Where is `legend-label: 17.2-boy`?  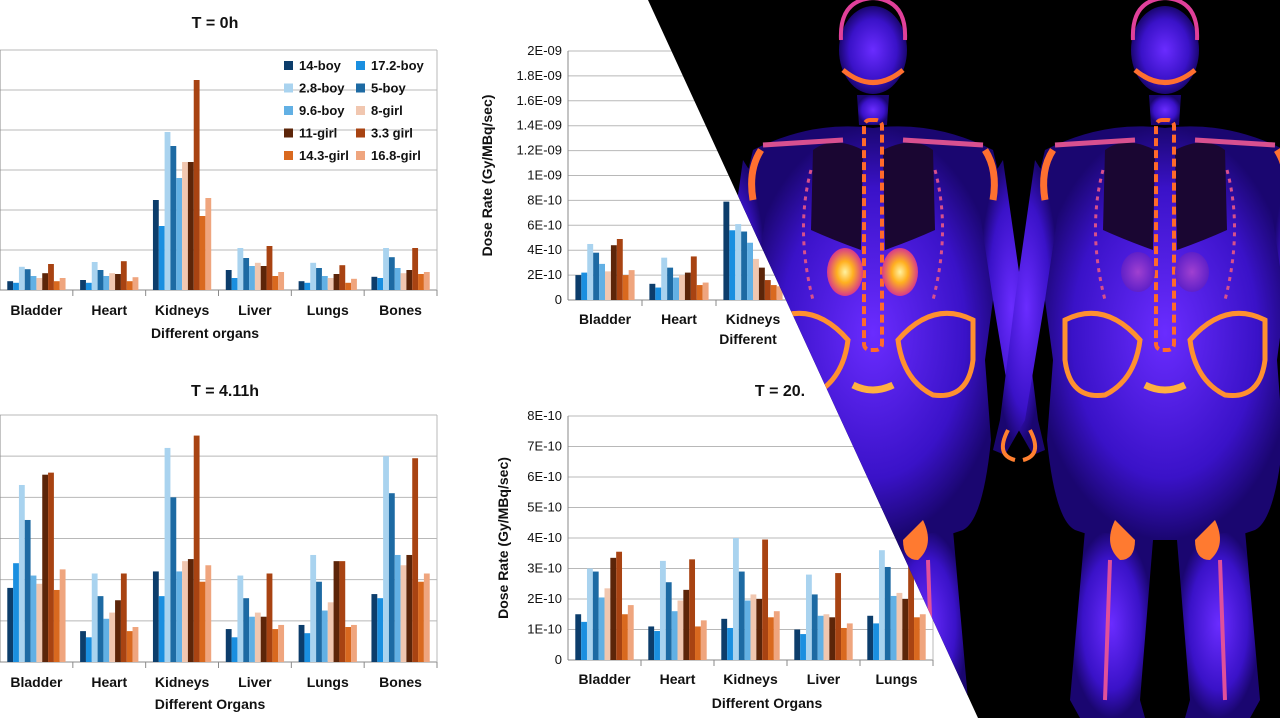
legend-label: 17.2-boy is located at coordinates (398, 65).